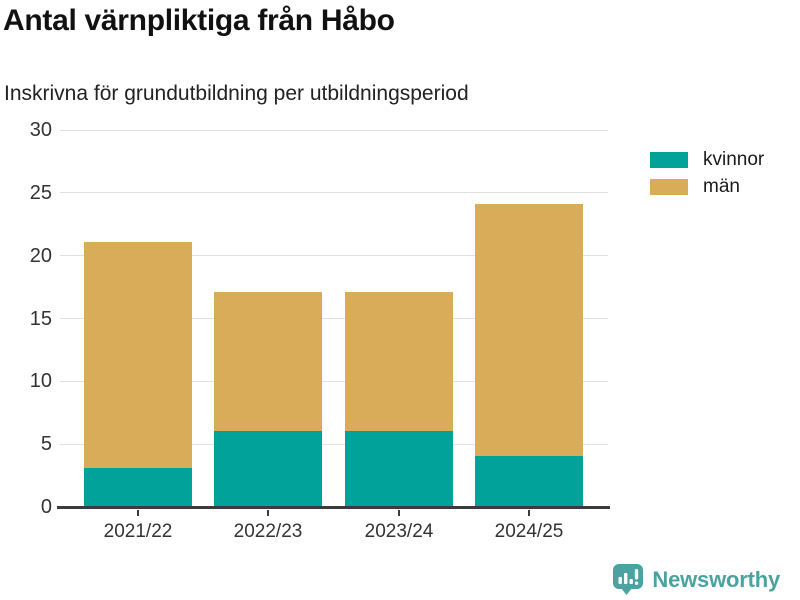 Image resolution: width=800 pixels, height=600 pixels. Describe the element at coordinates (138, 531) in the screenshot. I see `x-axis-label: 2021/22` at that location.